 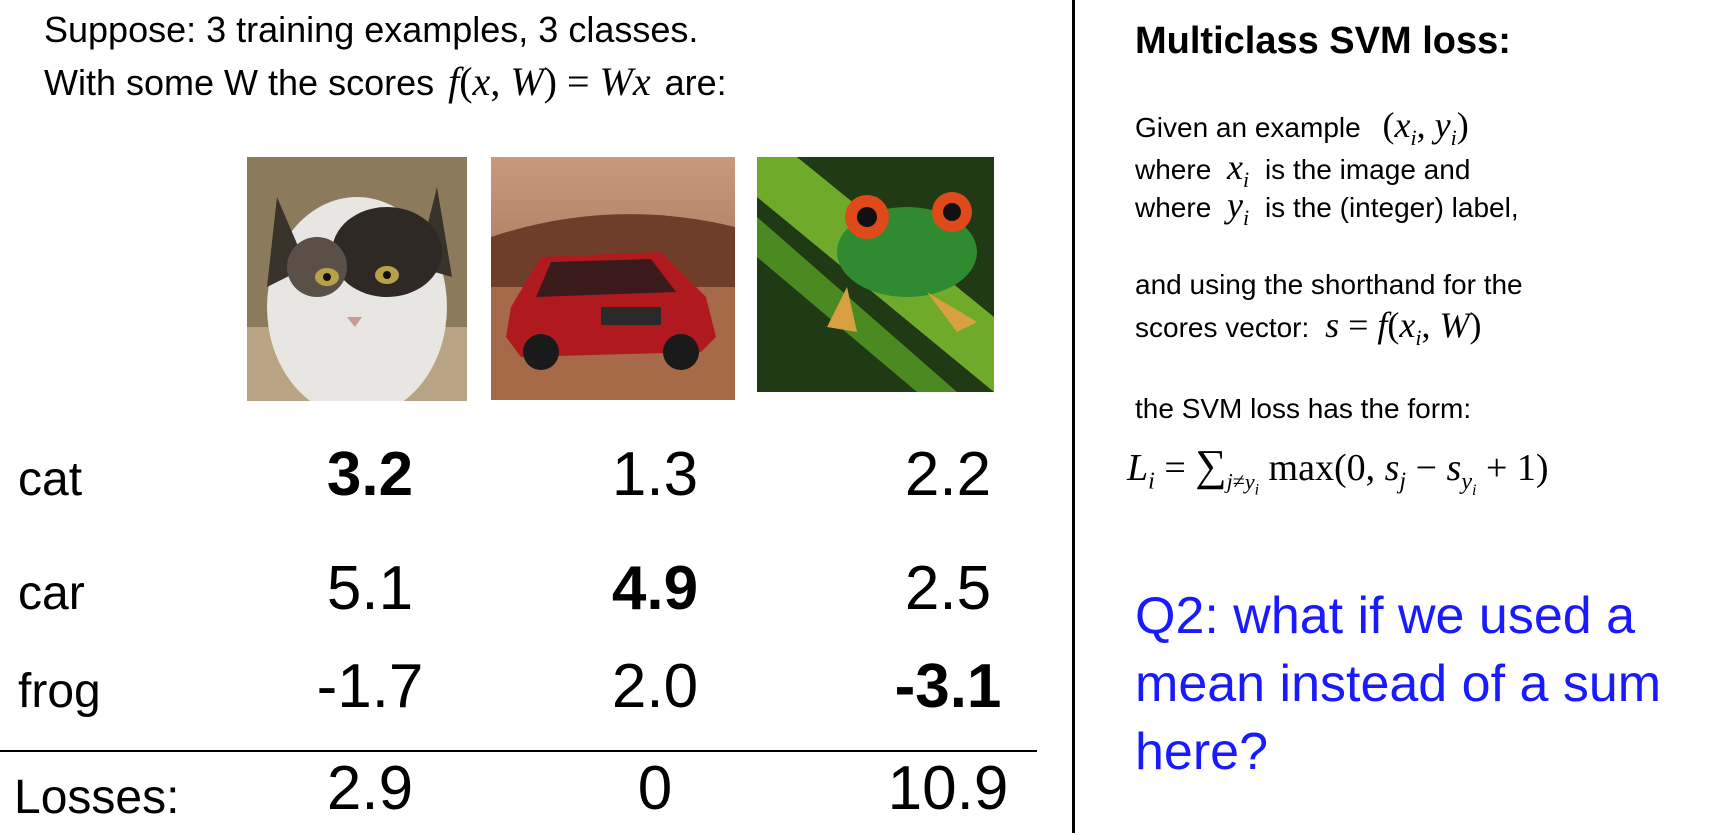 What do you see at coordinates (1238, 170) in the screenshot?
I see `x-i-symbol: xi` at bounding box center [1238, 170].